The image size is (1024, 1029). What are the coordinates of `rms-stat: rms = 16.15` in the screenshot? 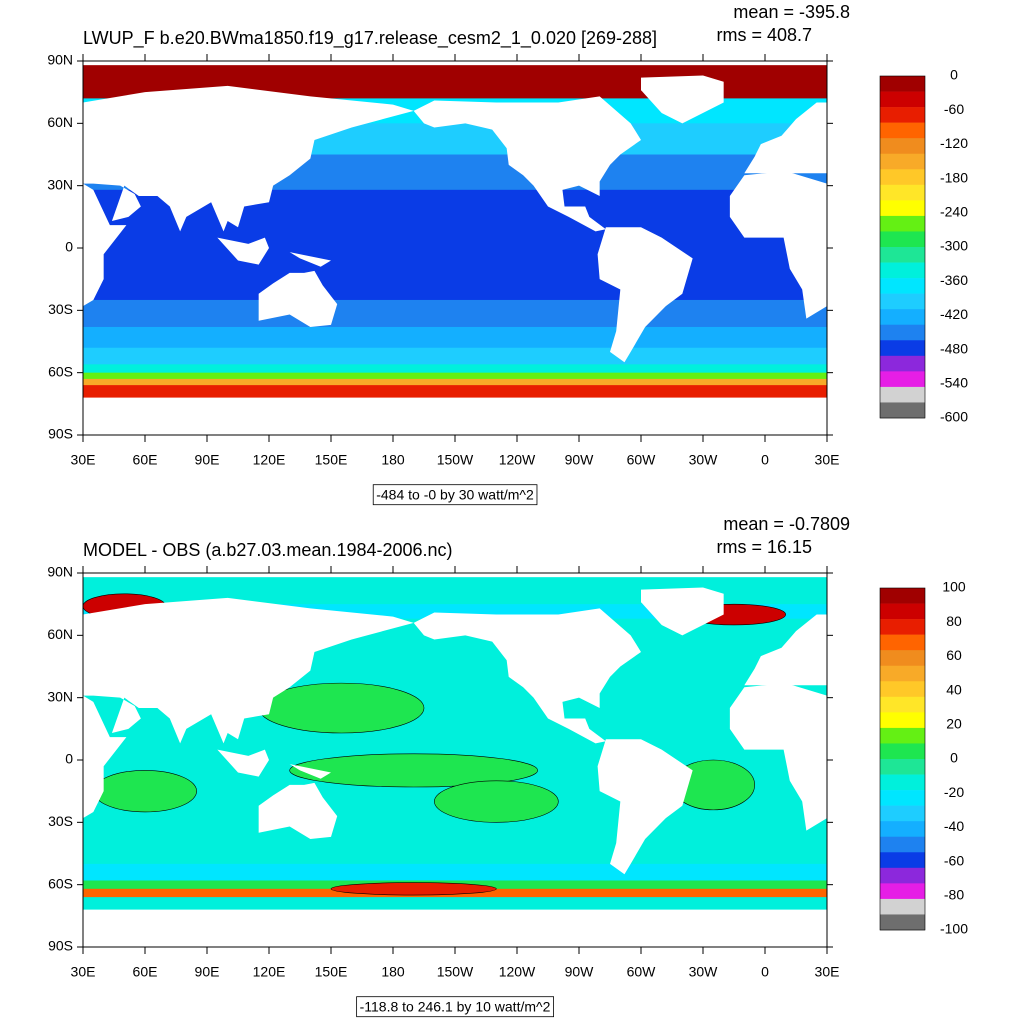 It's located at (764, 547).